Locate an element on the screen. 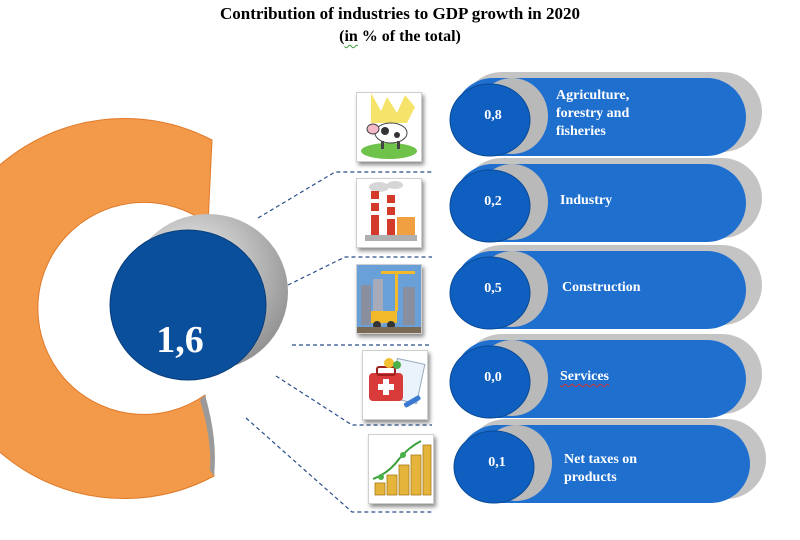 This screenshot has width=800, height=540. pill-value-agriculture: 0,8 is located at coordinates (493, 115).